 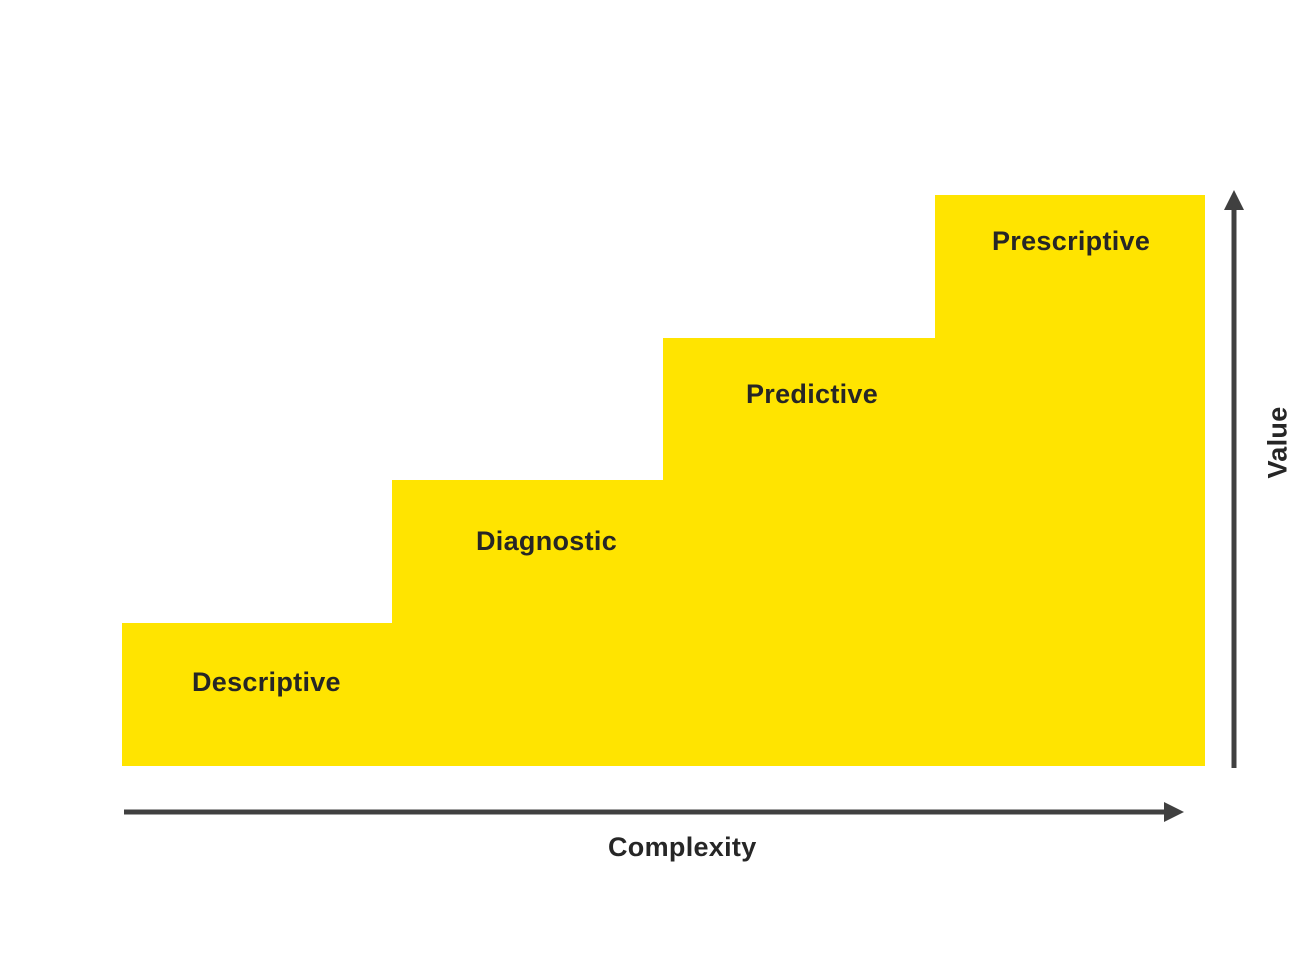 I want to click on step-predictive-label: Predictive, so click(x=812, y=394).